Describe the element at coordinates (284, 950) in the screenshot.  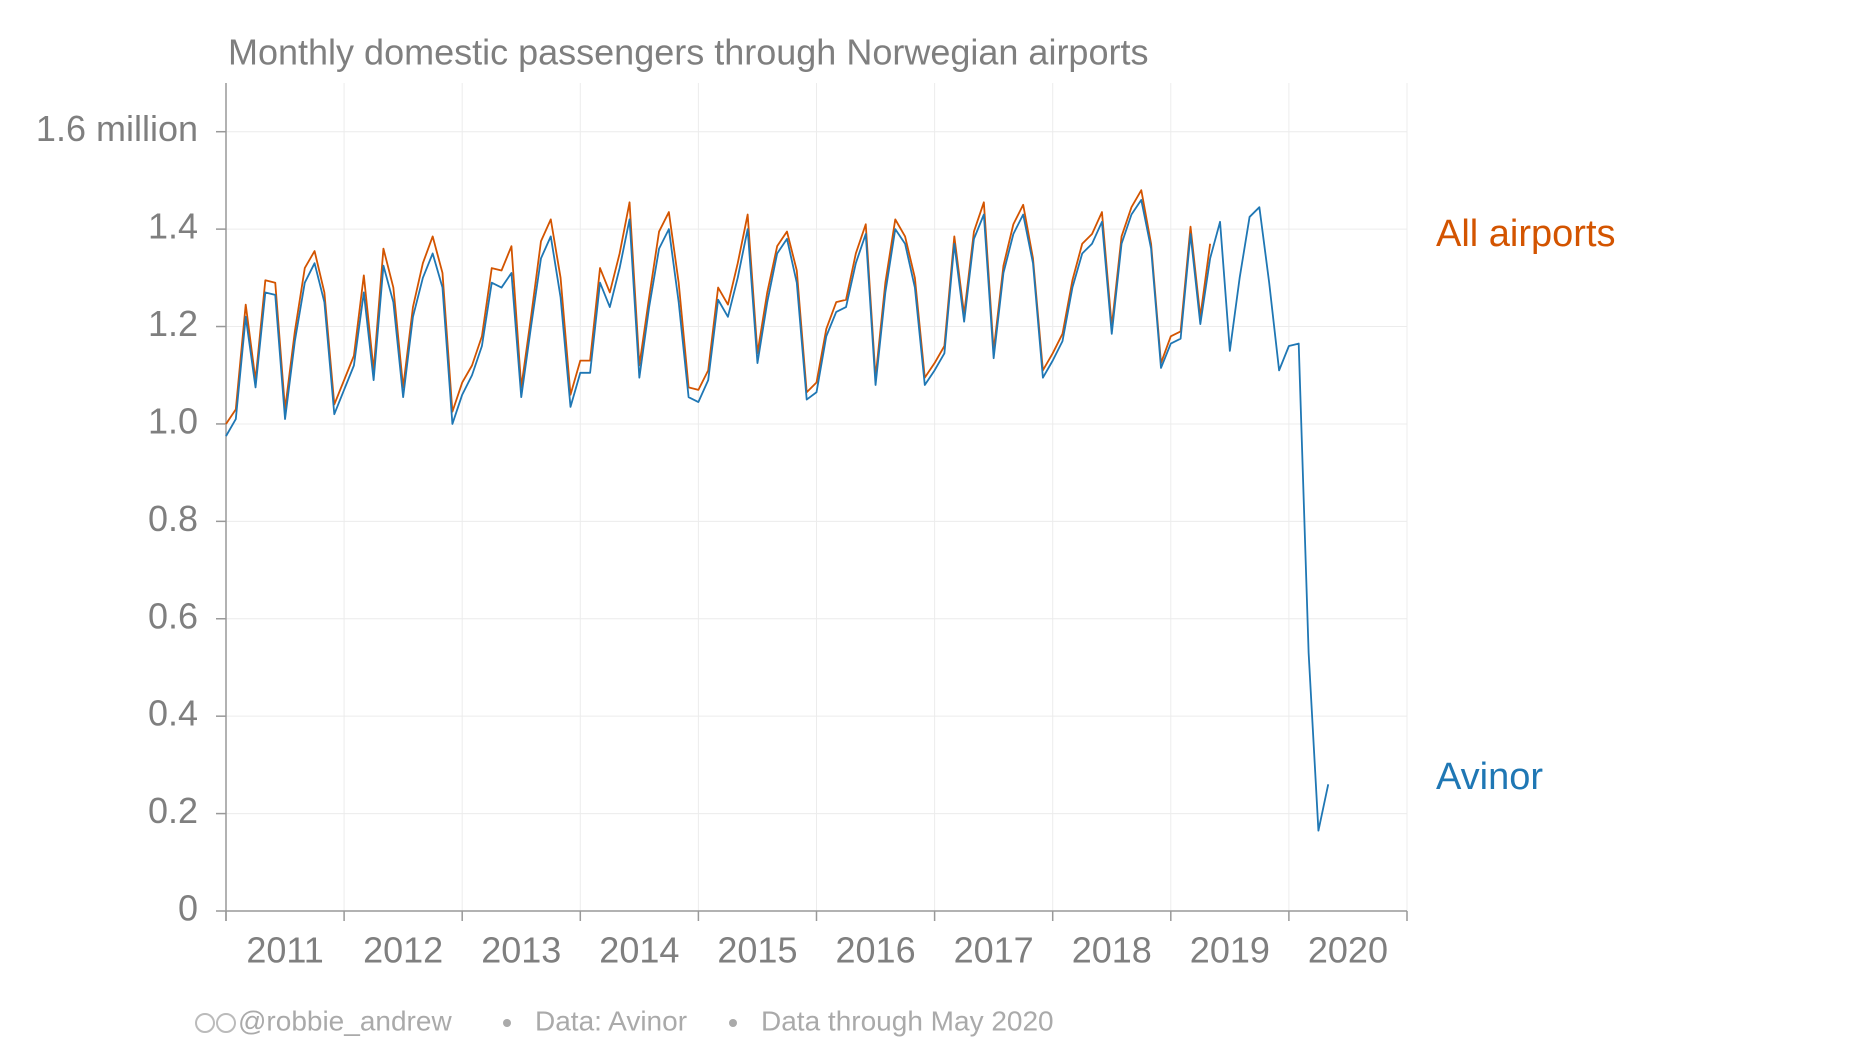
I see `x-tick-label: 2011` at that location.